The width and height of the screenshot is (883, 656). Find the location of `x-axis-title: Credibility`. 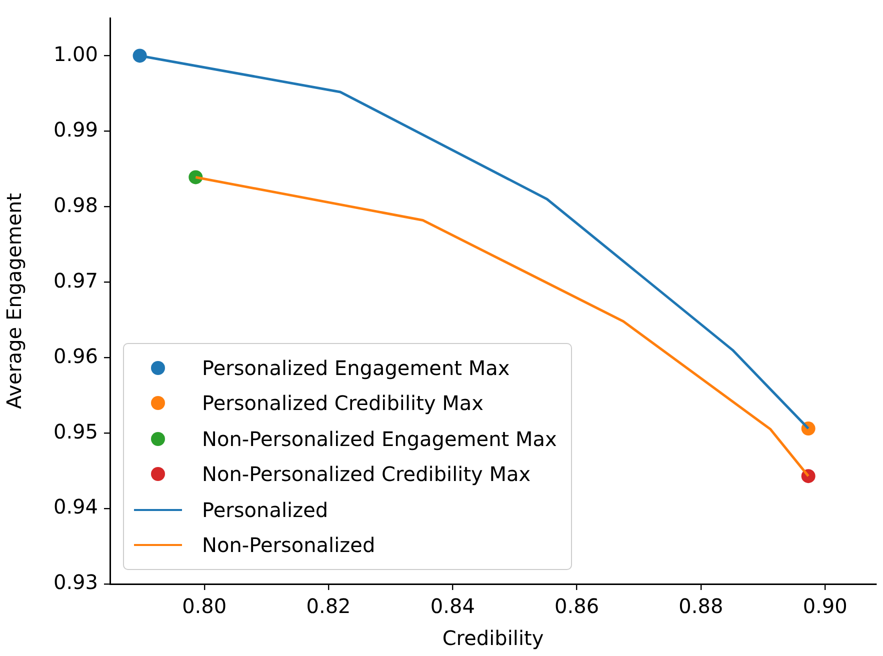

x-axis-title: Credibility is located at coordinates (493, 638).